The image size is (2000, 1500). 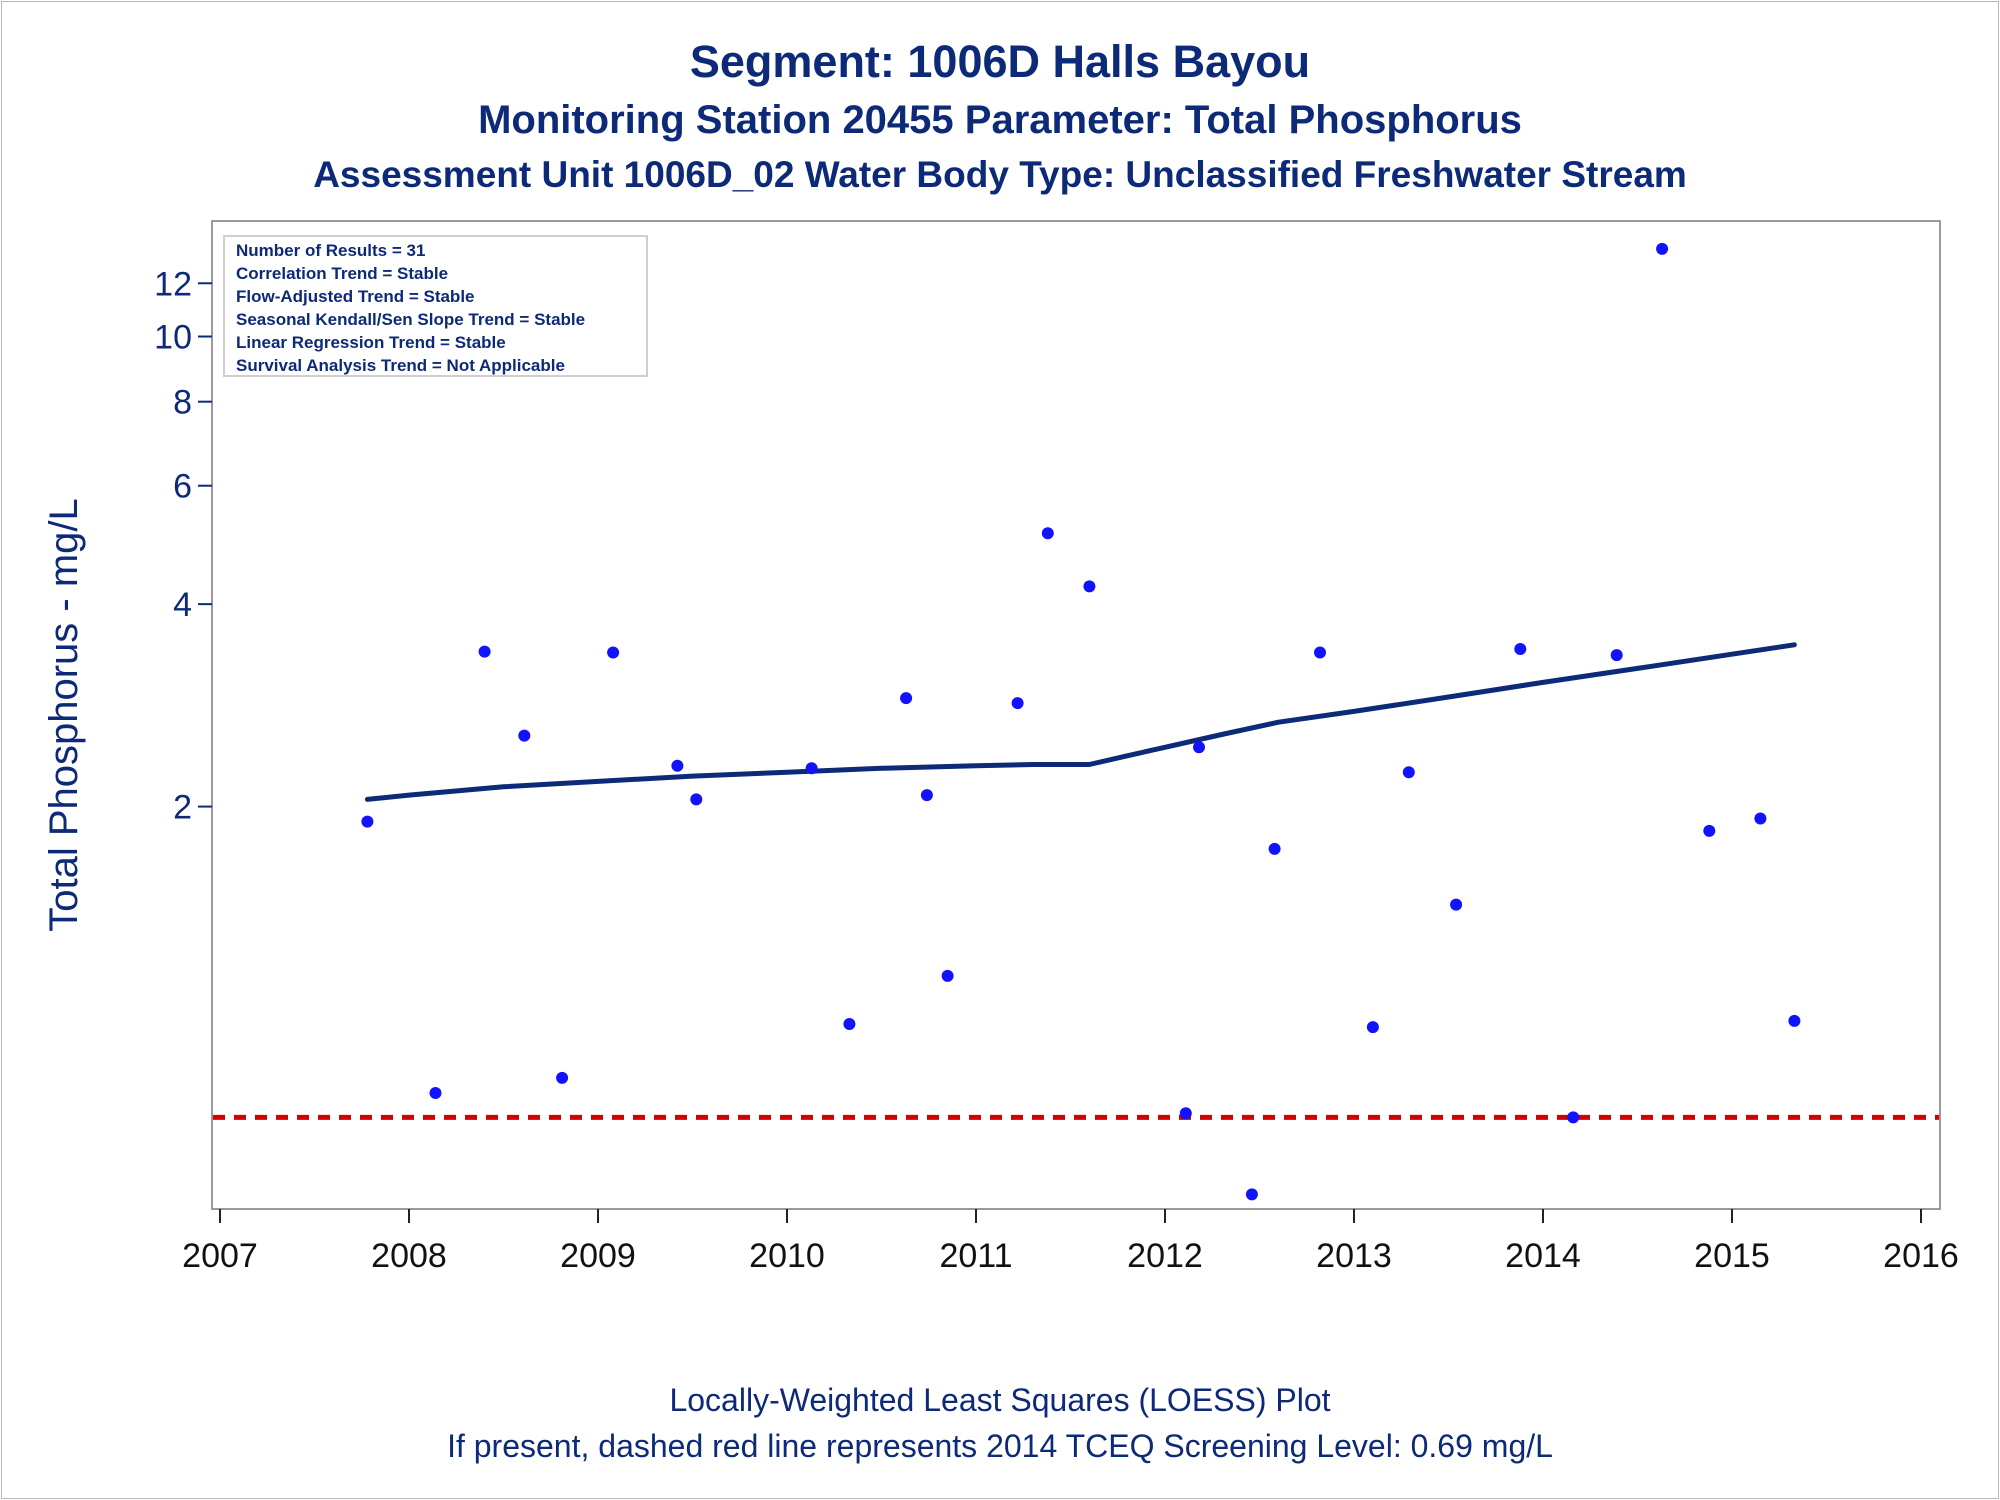 I want to click on stat-line: Number of Results = 31, so click(x=330, y=250).